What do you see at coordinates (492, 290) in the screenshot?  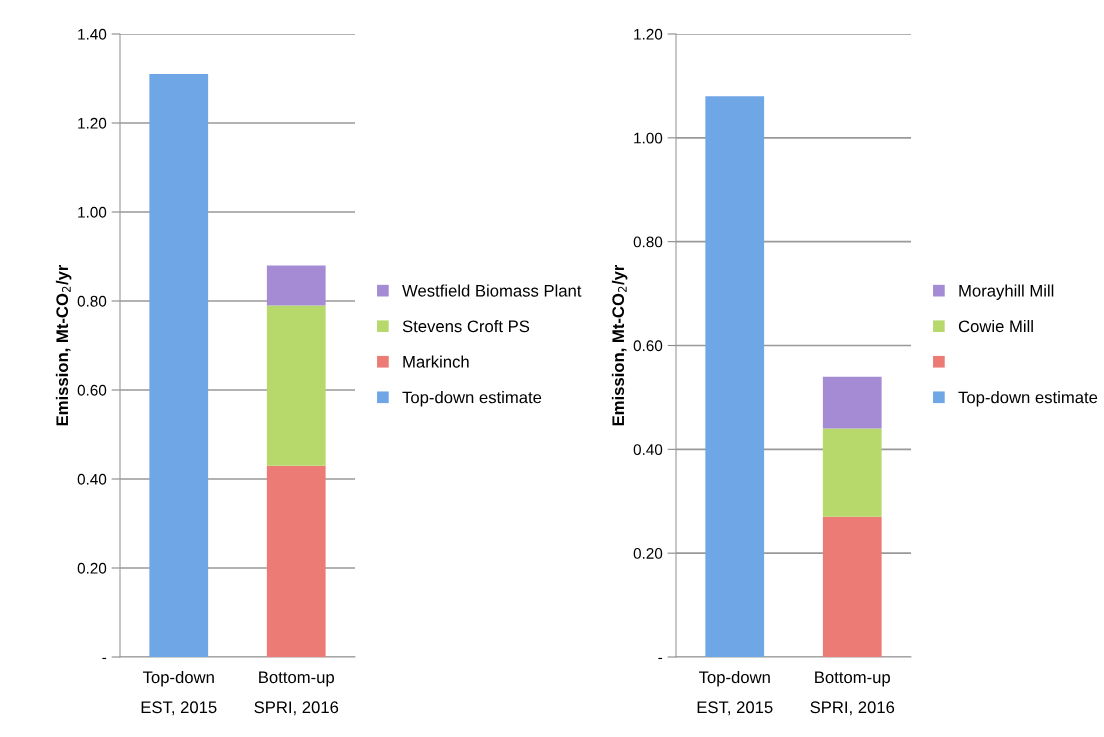 I see `legend-label: Westfield Biomass Plant` at bounding box center [492, 290].